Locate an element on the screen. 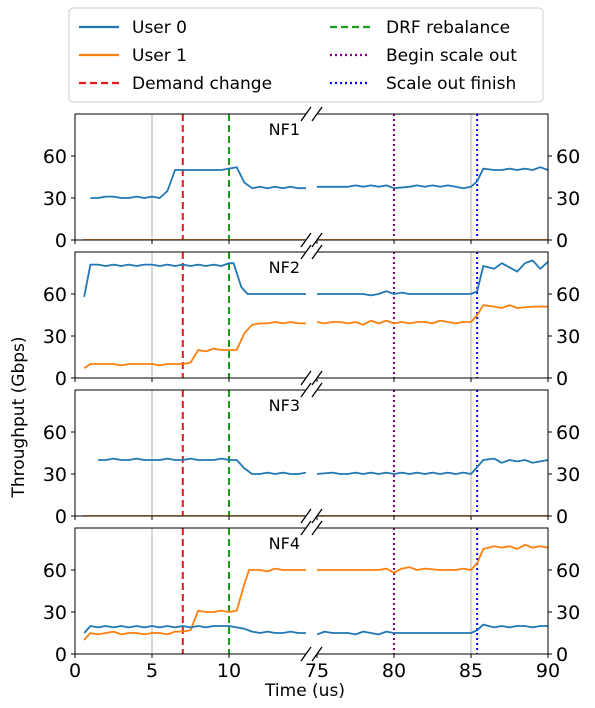 The width and height of the screenshot is (595, 708). y-axis-label: Throughput (Gbps) is located at coordinates (19, 417).